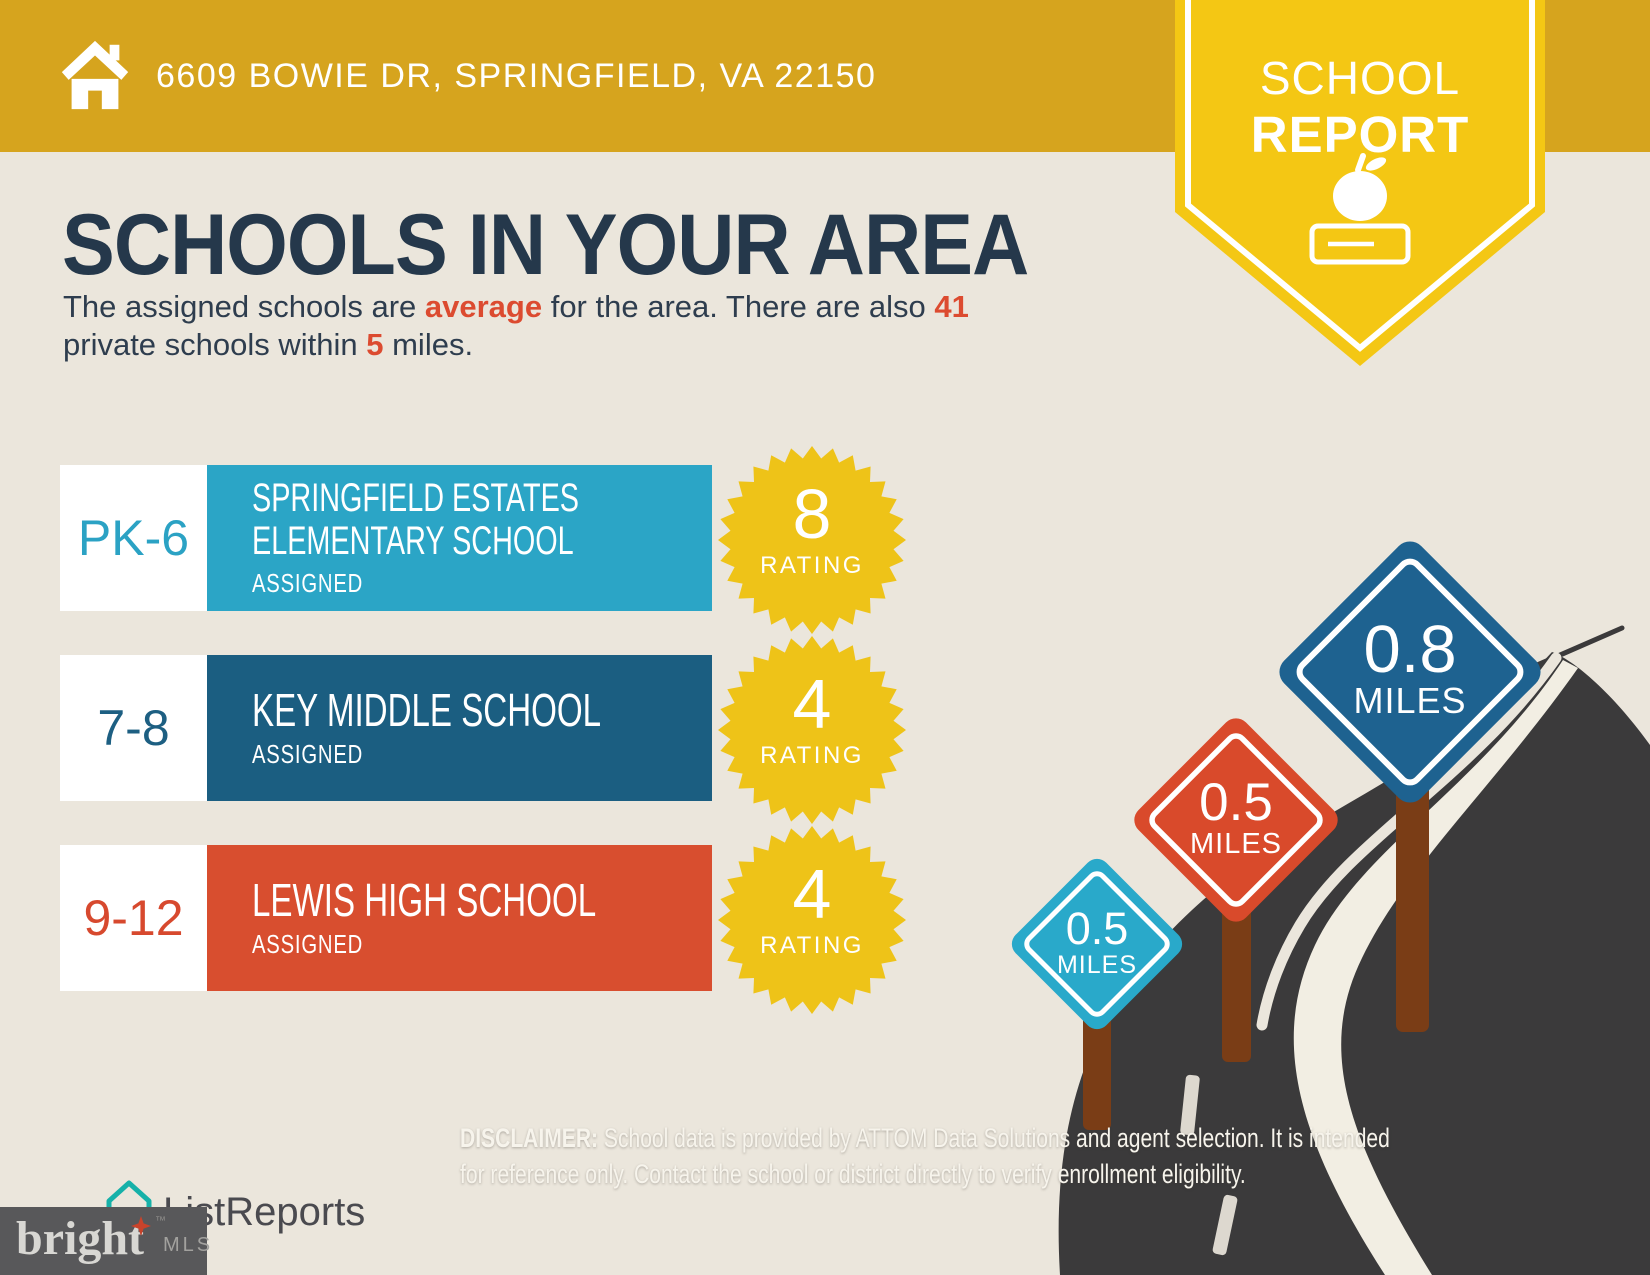 Image resolution: width=1650 pixels, height=1275 pixels. I want to click on rating-starburst: 8 RATING, so click(812, 540).